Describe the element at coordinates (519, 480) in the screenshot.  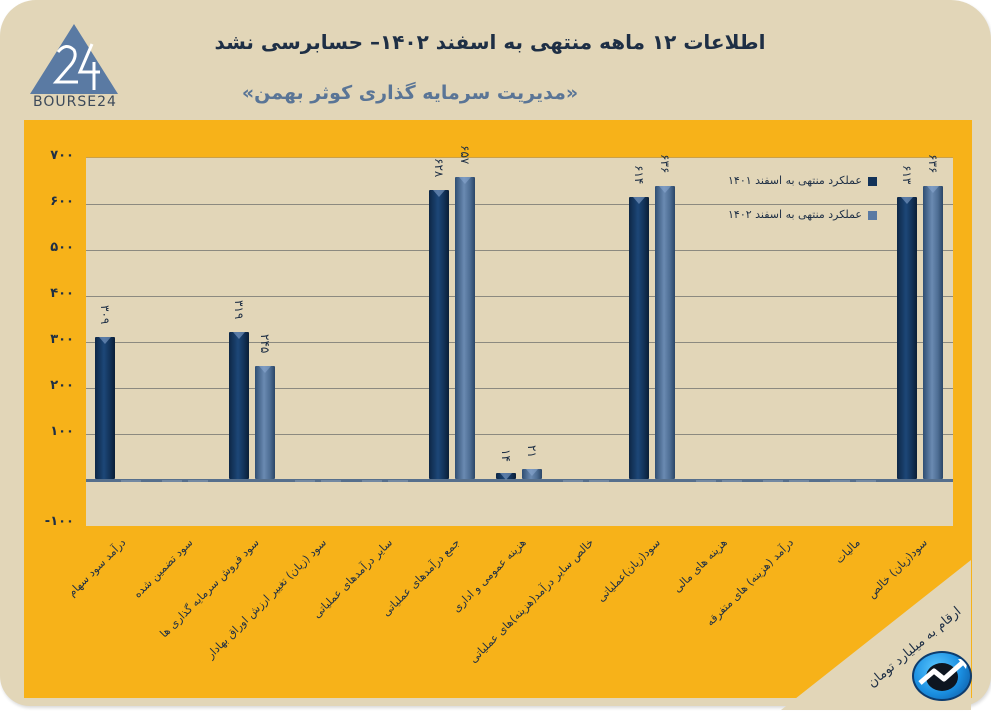
I see `zero-axis-line` at that location.